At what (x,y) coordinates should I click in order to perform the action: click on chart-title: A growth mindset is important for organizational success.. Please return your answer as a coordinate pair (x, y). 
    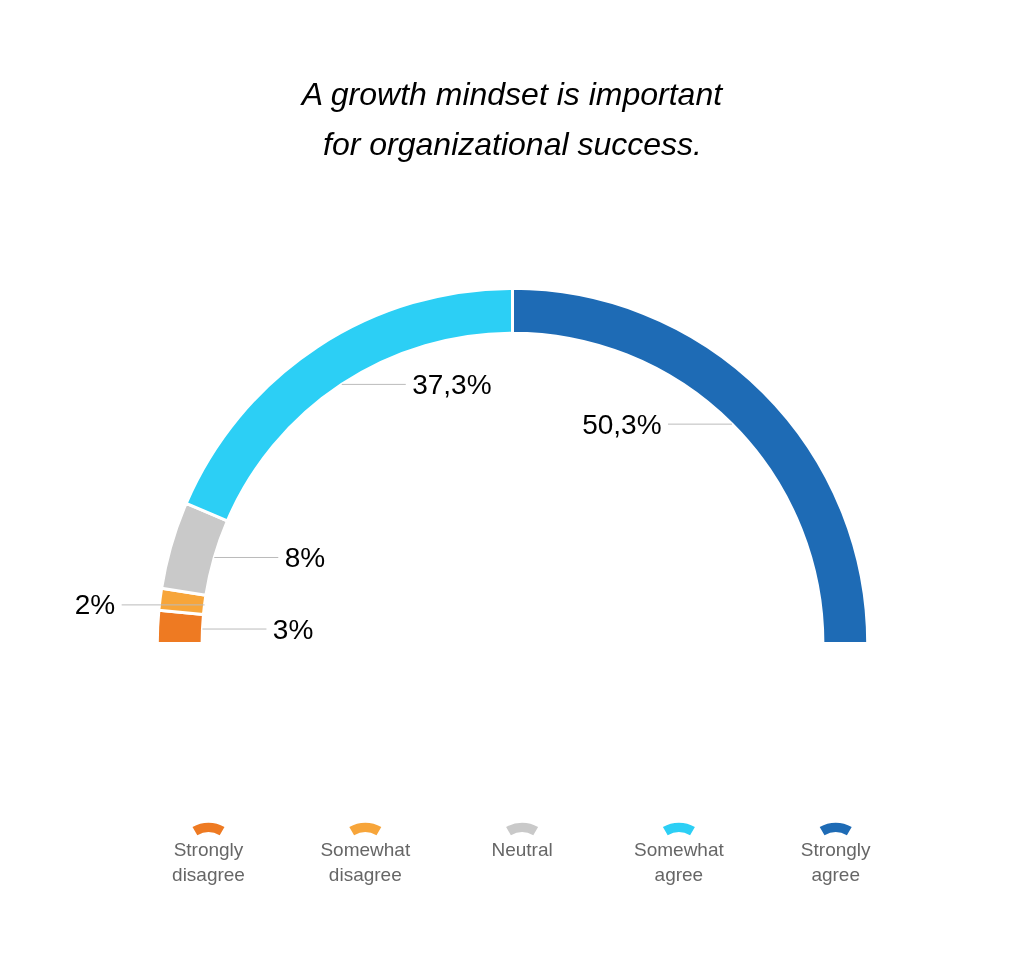
    Looking at the image, I should click on (511, 119).